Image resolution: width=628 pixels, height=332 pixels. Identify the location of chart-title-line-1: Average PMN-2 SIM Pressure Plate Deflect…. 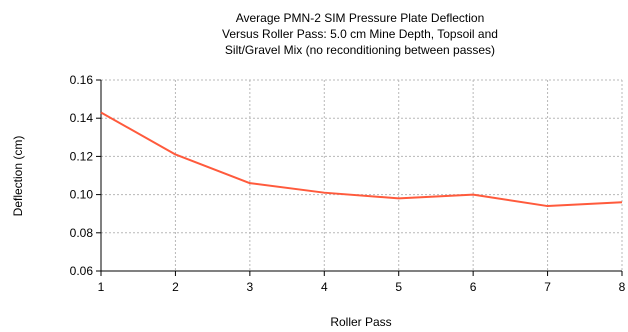
(360, 18).